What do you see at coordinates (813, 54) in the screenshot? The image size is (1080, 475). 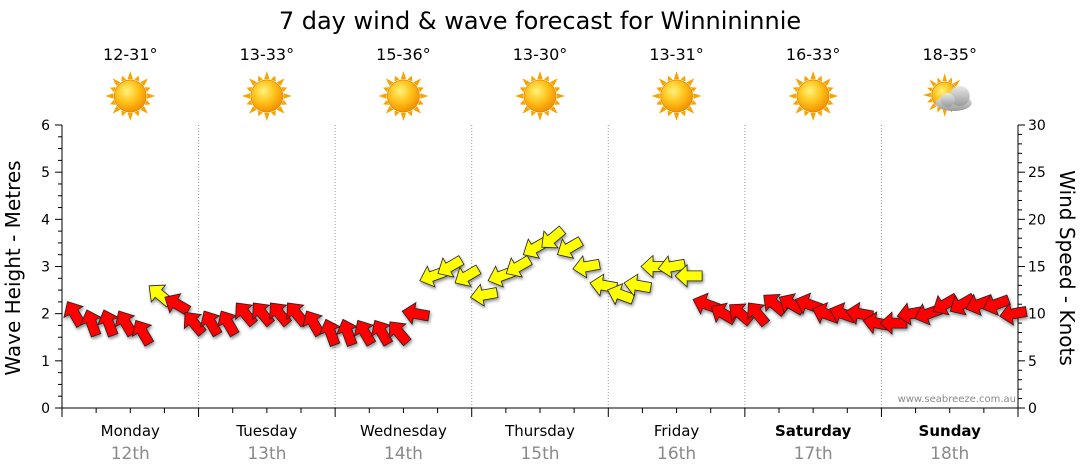 I see `temp-range-label: 16-33°` at bounding box center [813, 54].